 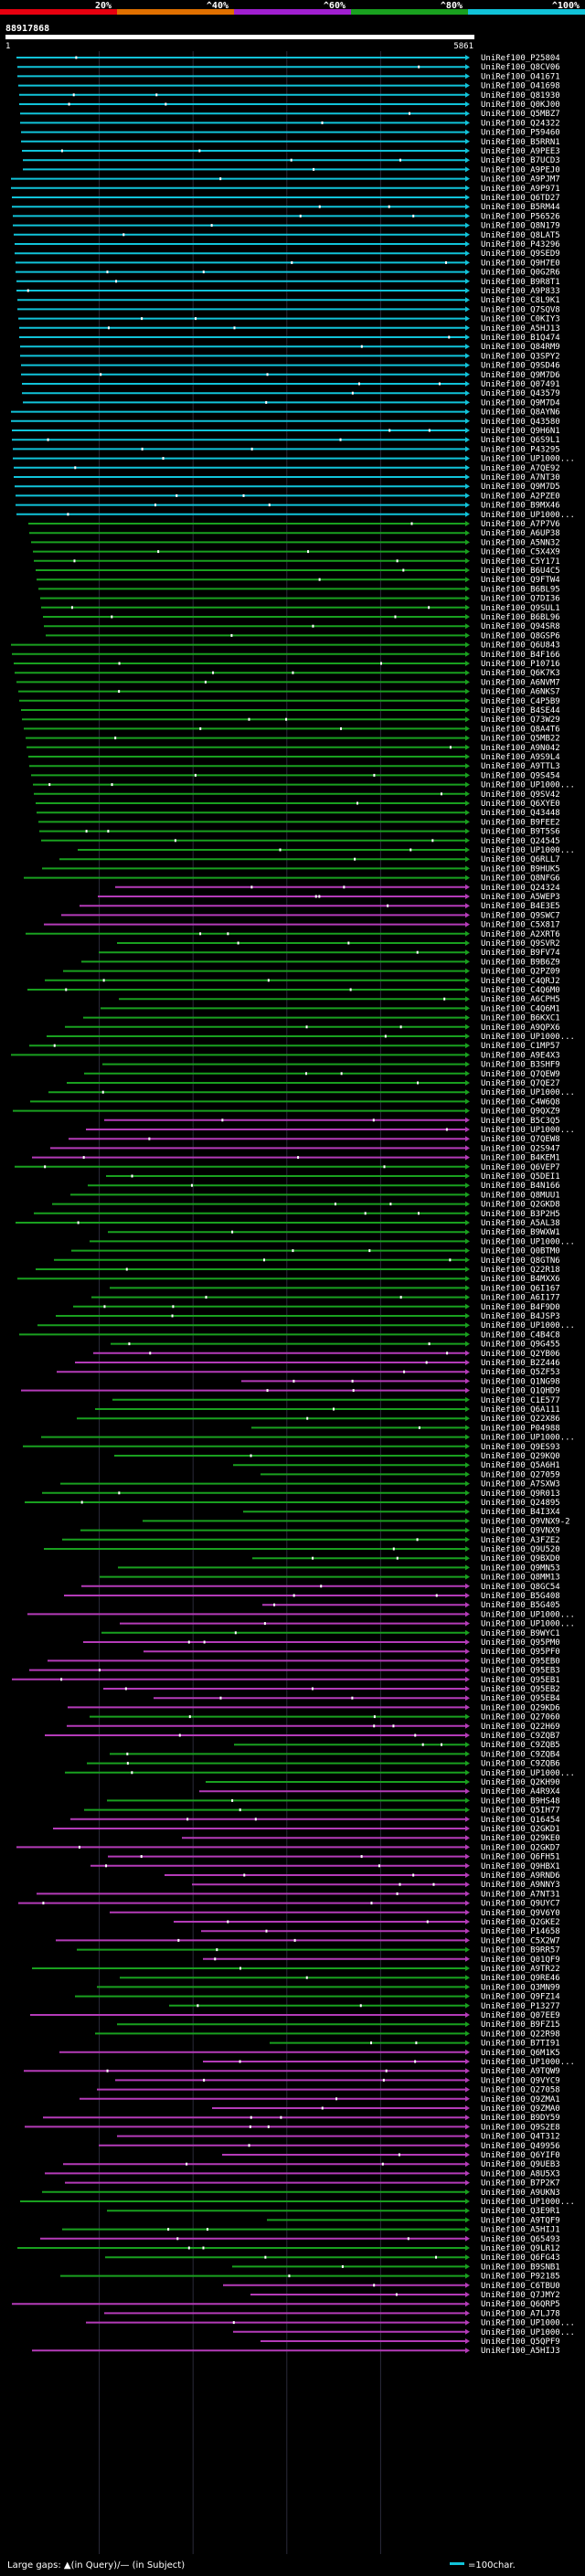 I want to click on hit-label: UniRef100_A4R9X4, so click(x=520, y=1792).